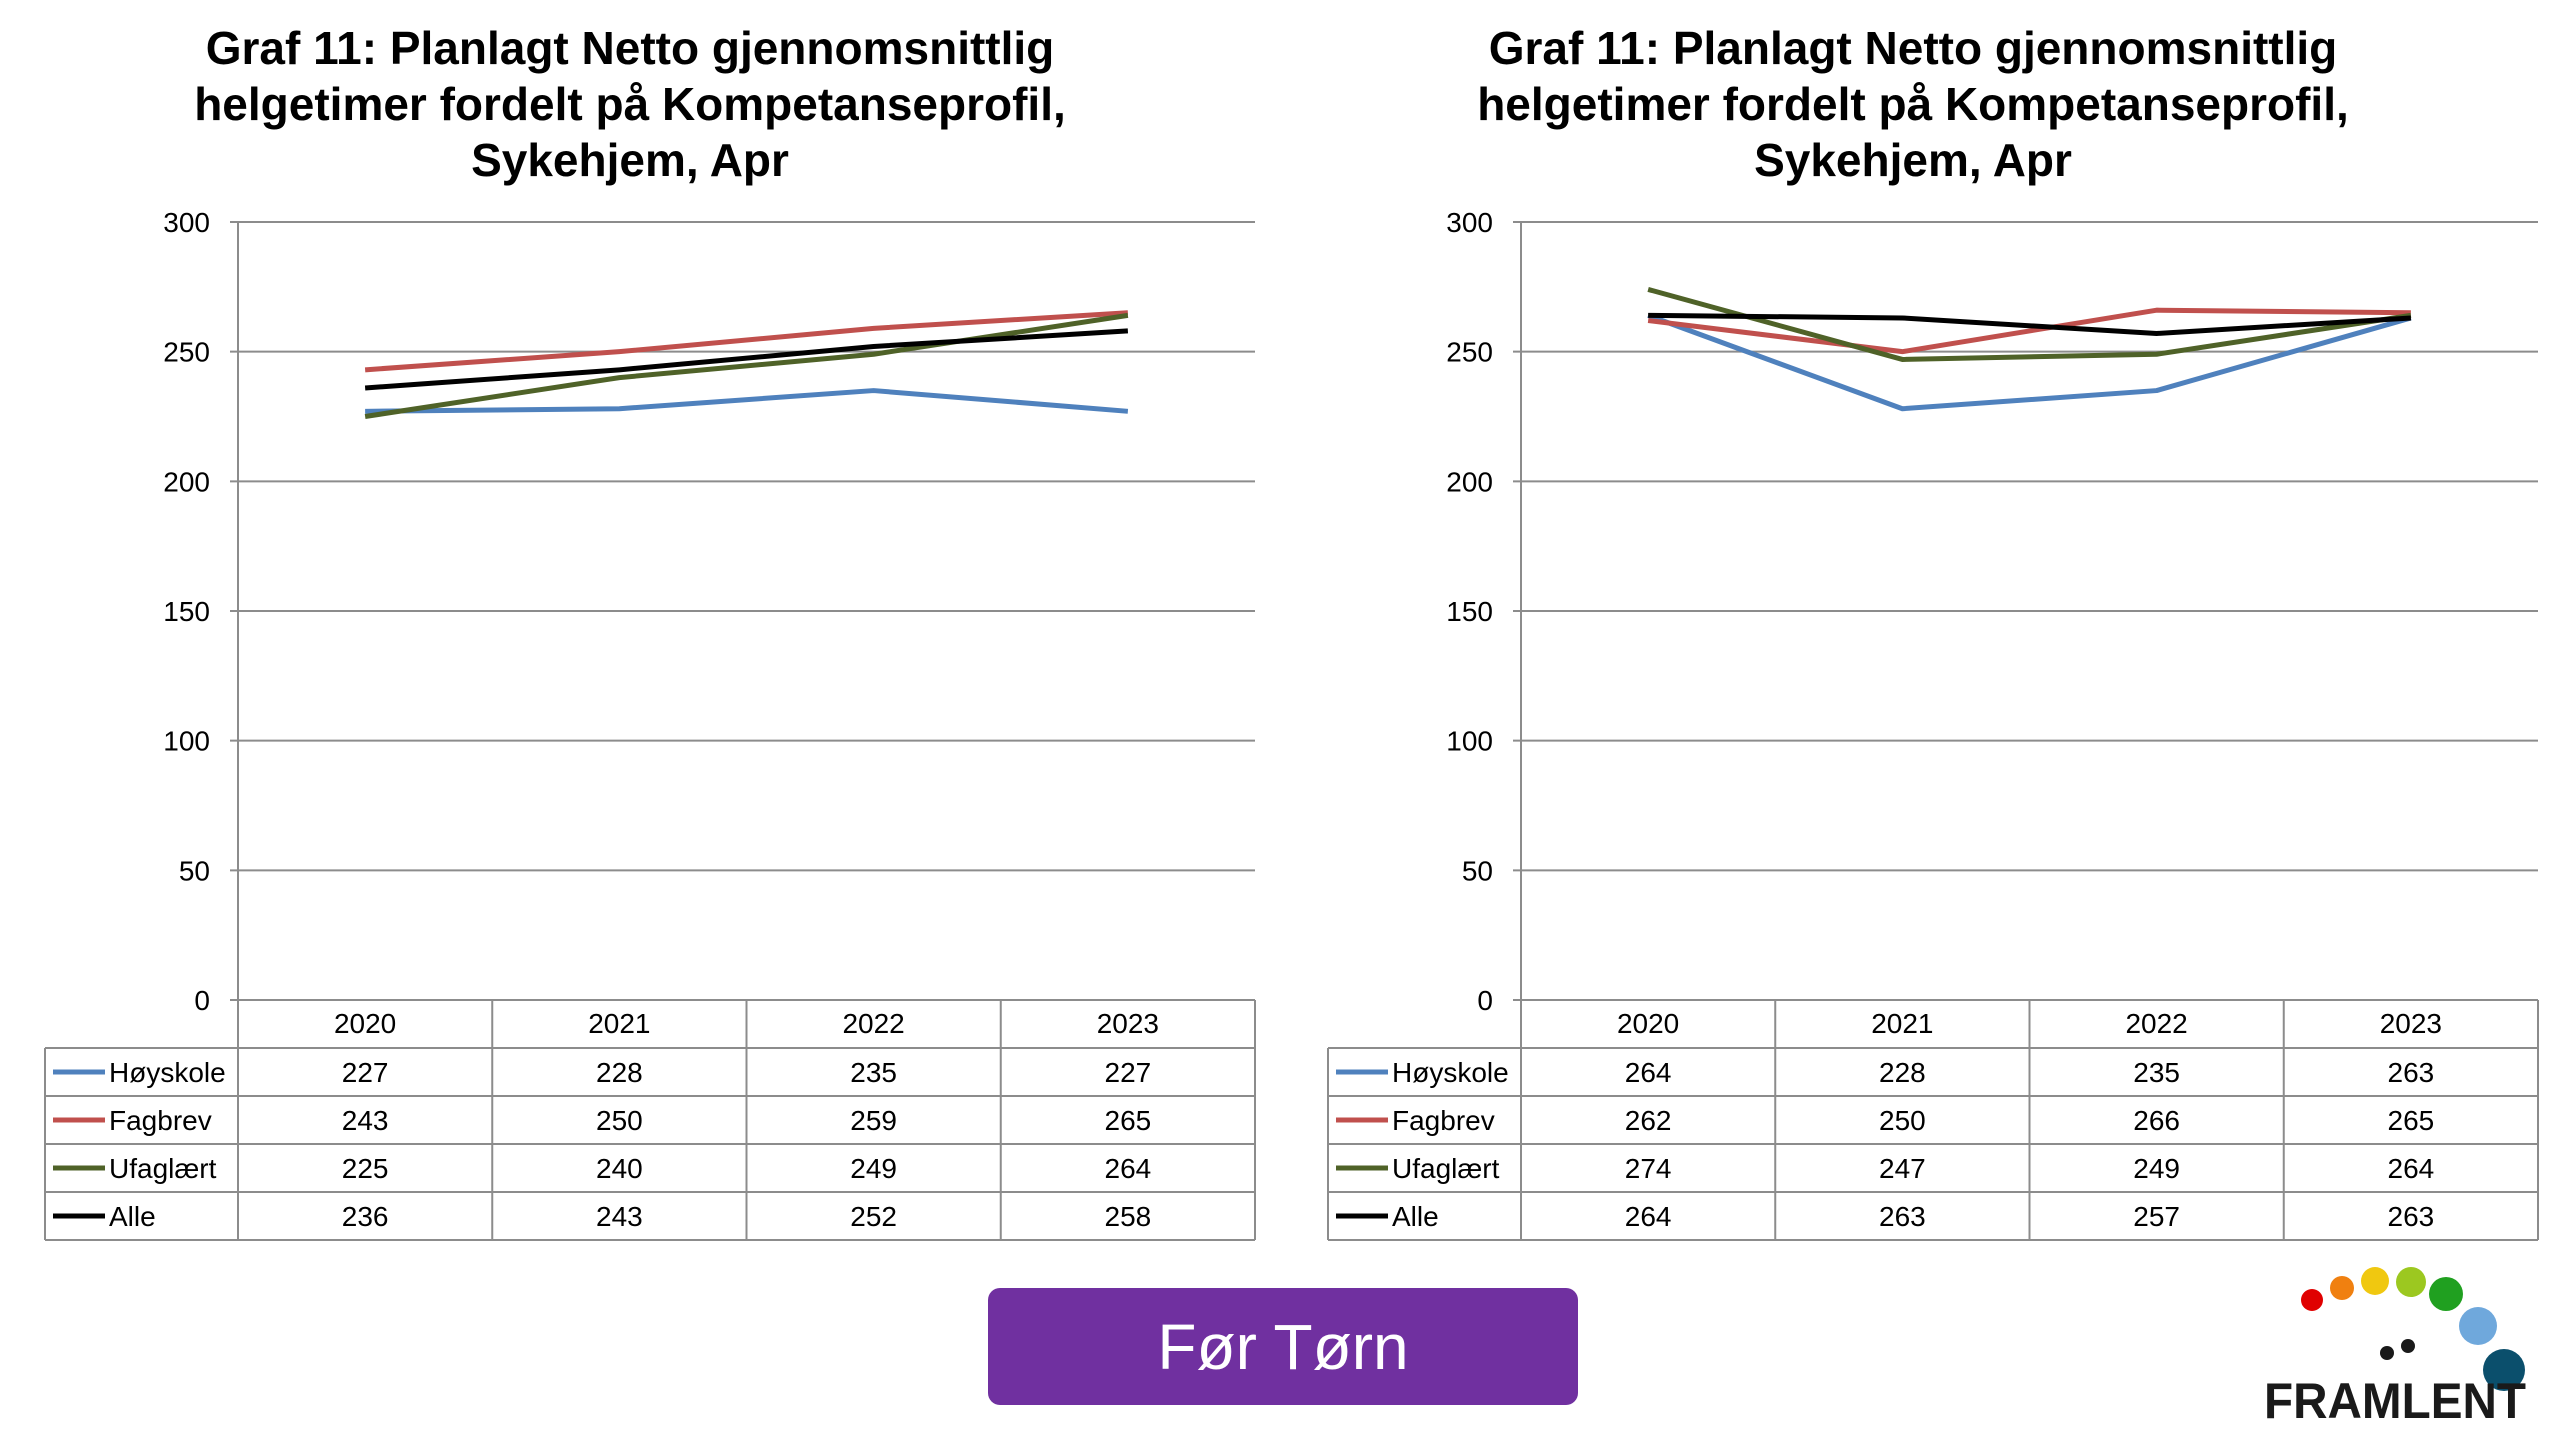 This screenshot has width=2560, height=1440. What do you see at coordinates (619, 1168) in the screenshot?
I see `table-value: 240` at bounding box center [619, 1168].